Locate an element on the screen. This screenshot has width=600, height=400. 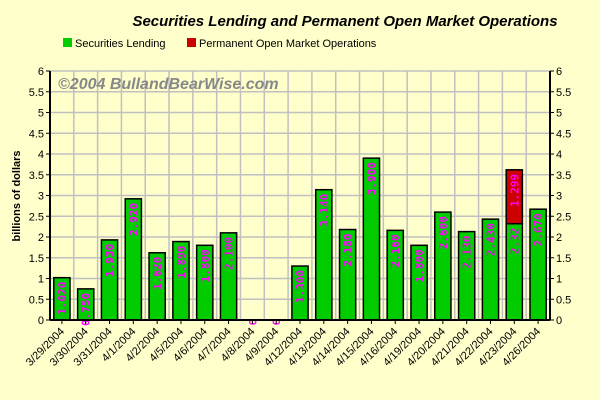
y-tick-label: 0 is located at coordinates (41, 321).